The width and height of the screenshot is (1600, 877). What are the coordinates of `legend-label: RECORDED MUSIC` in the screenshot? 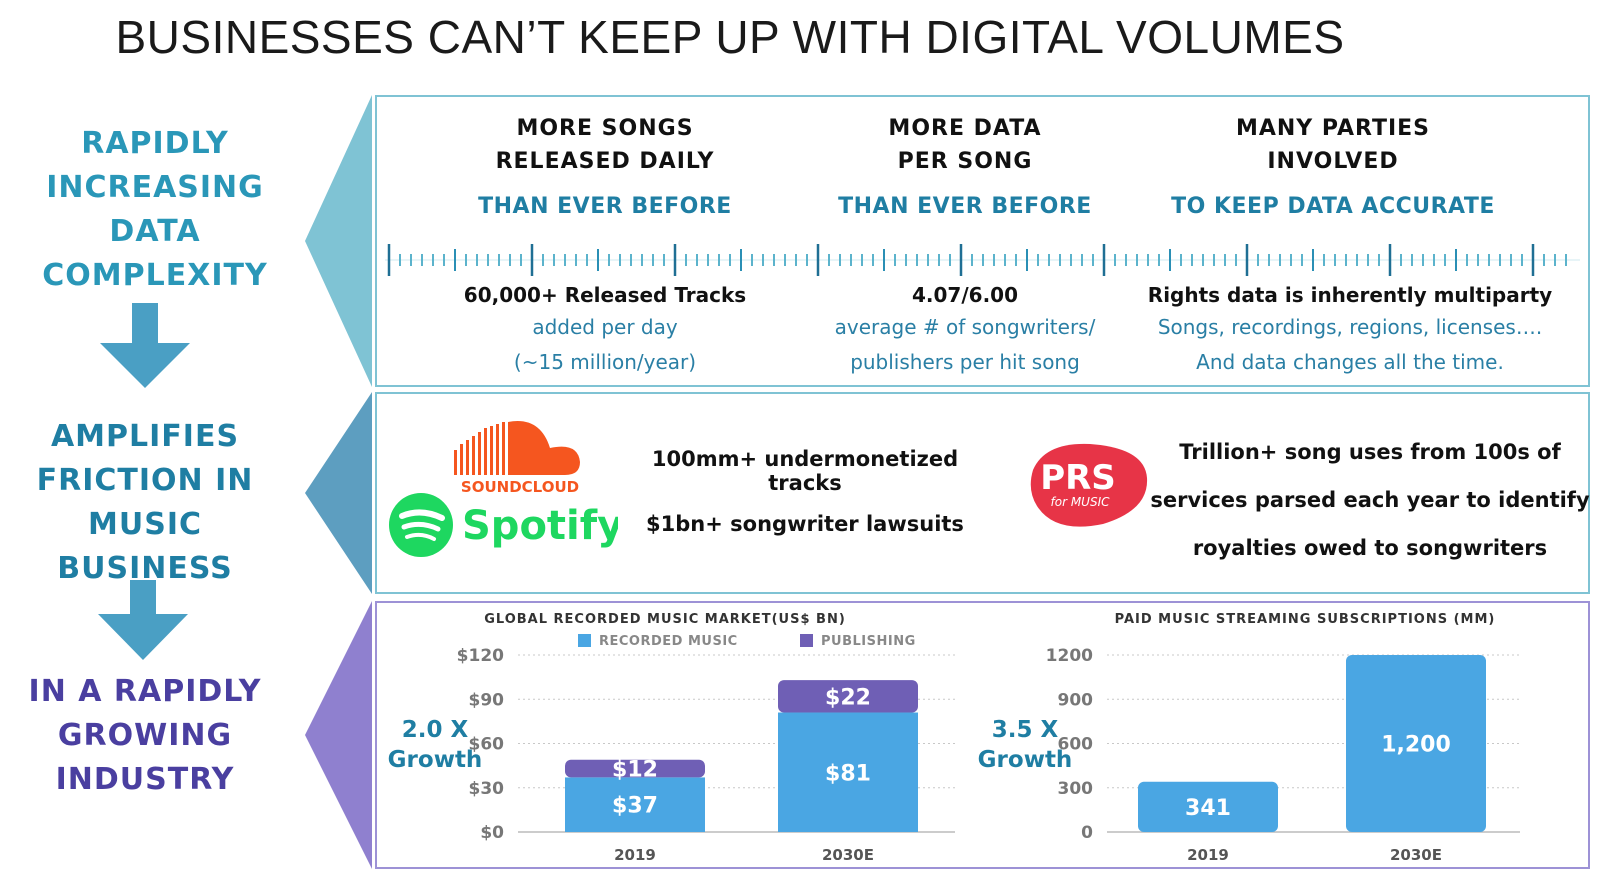 It's located at (668, 641).